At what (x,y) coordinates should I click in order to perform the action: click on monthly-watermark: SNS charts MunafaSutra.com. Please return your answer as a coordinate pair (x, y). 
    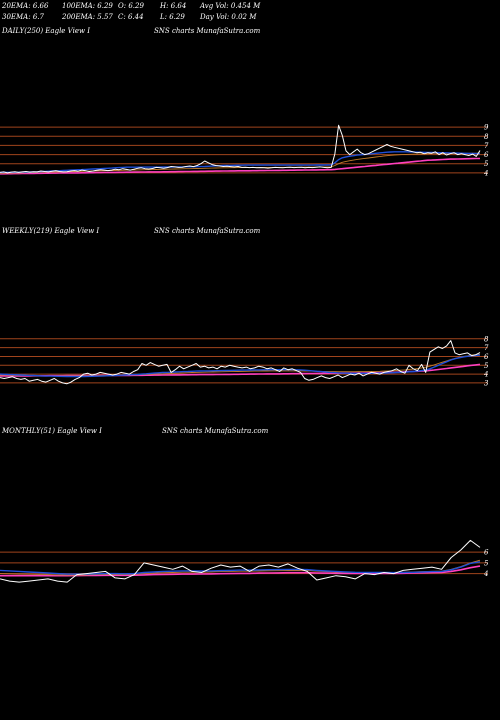
    Looking at the image, I should click on (215, 431).